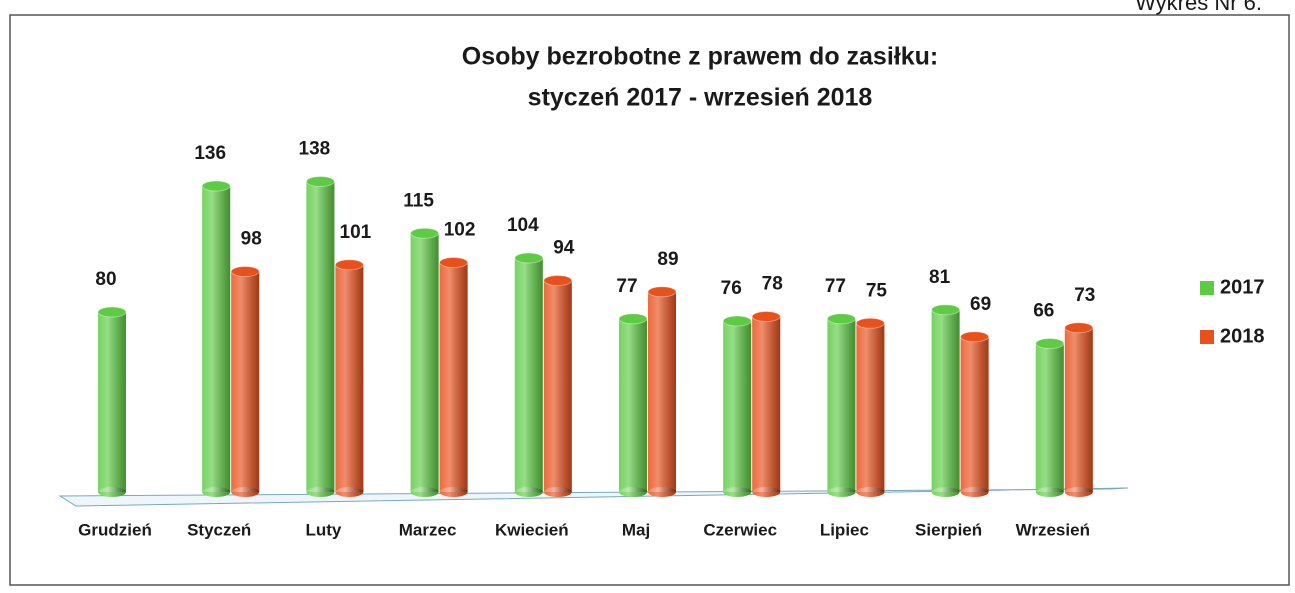  Describe the element at coordinates (418, 200) in the screenshot. I see `value-label: 115` at that location.